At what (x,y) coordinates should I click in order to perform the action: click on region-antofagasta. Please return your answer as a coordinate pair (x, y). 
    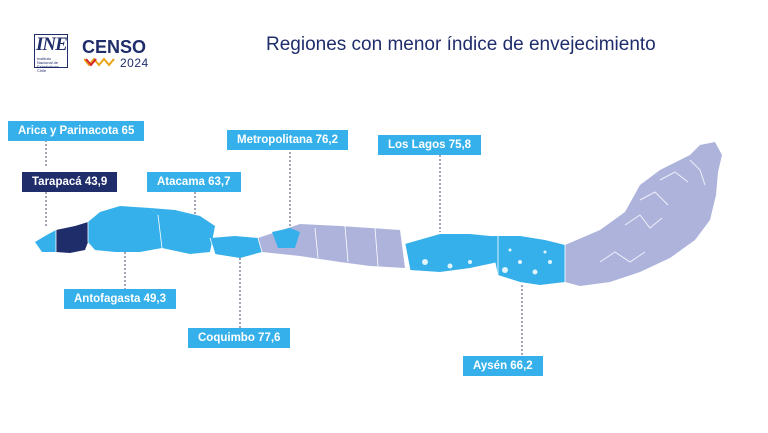
    Looking at the image, I should click on (125, 229).